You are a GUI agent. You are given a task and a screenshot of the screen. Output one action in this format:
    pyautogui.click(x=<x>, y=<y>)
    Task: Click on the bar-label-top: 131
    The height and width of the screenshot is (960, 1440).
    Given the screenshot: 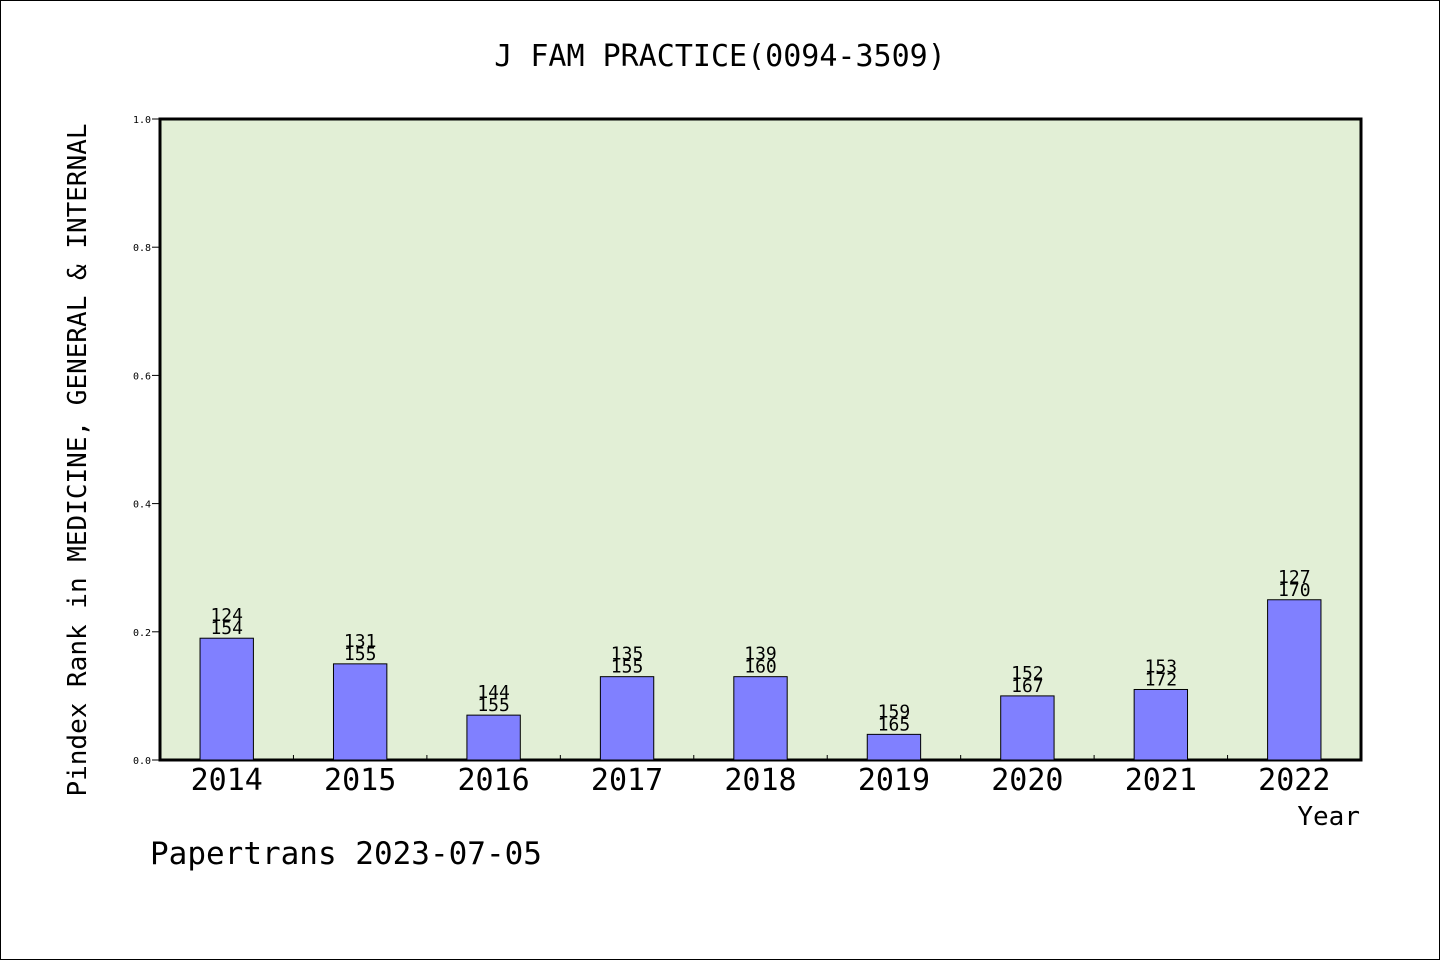 What is the action you would take?
    pyautogui.click(x=360, y=641)
    